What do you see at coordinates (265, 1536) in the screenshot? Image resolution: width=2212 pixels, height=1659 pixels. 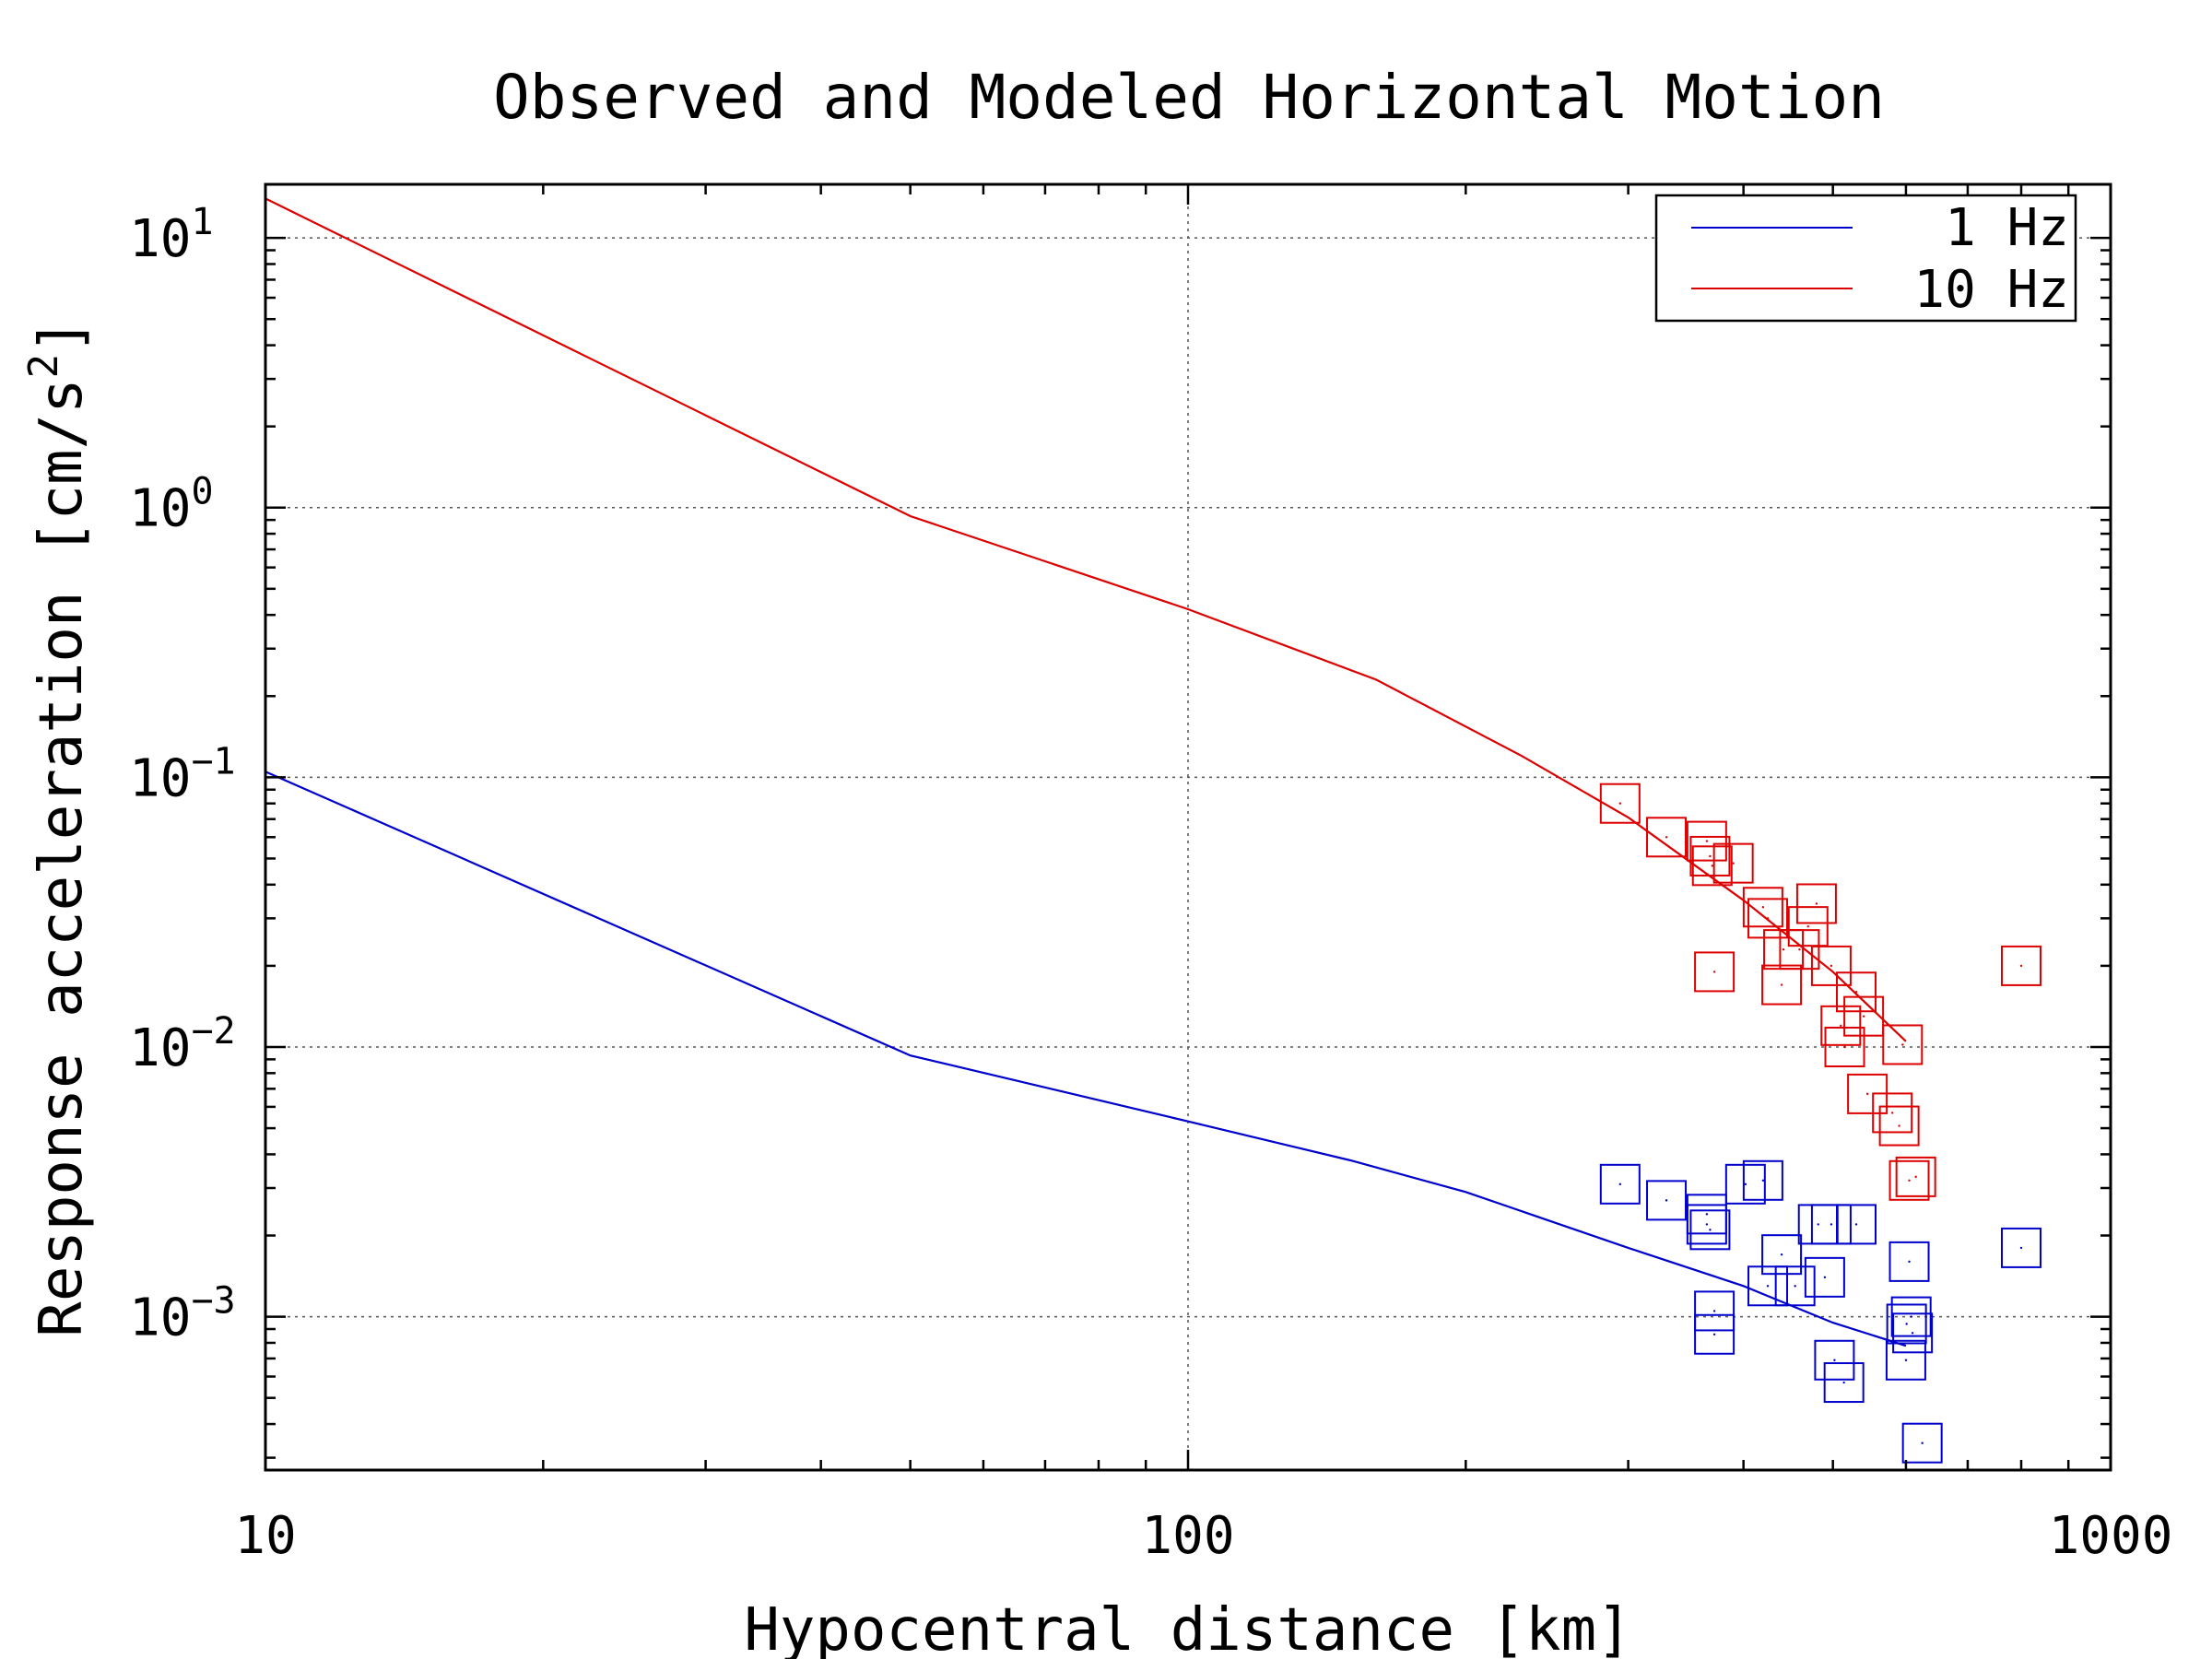 I see `x-tick-label: 10` at bounding box center [265, 1536].